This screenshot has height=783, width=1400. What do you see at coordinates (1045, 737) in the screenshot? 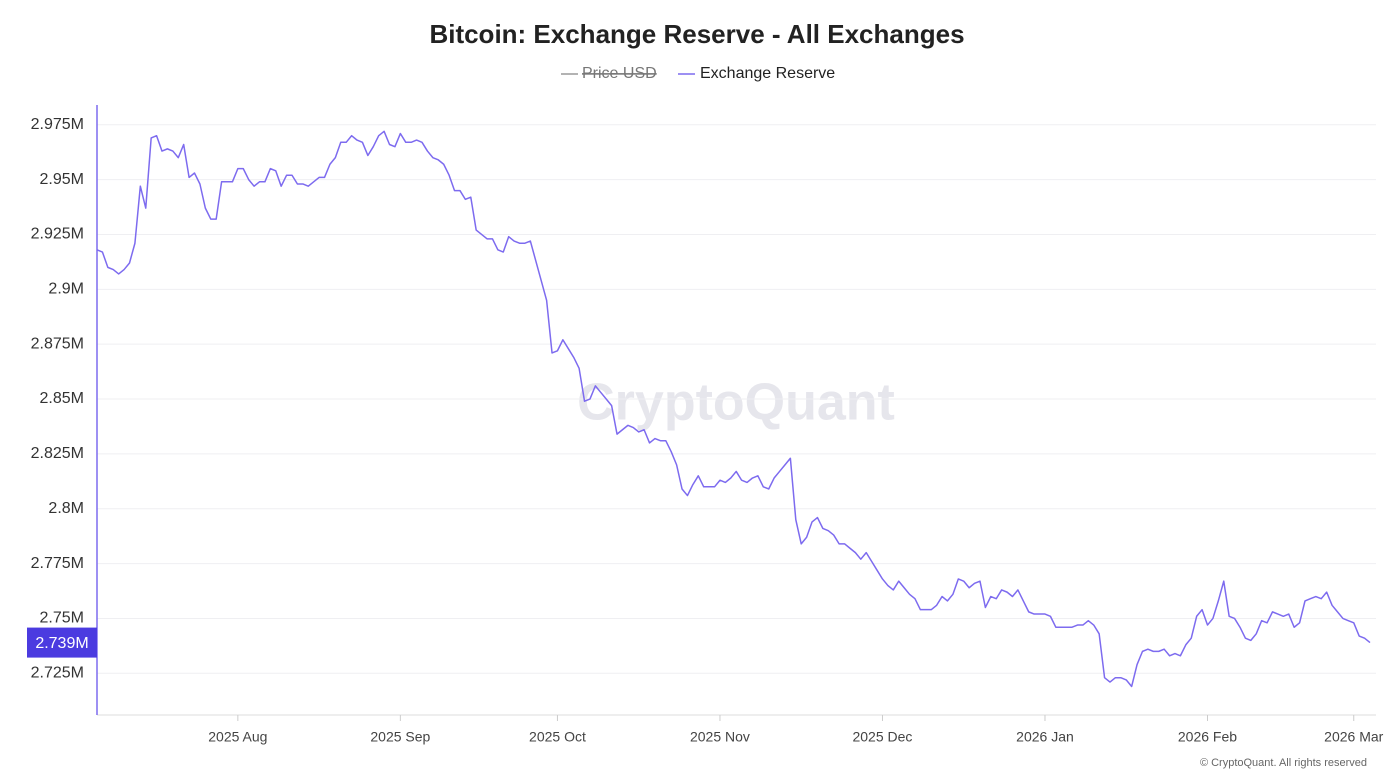
I see `x-tick-label: 2026 Jan` at bounding box center [1045, 737].